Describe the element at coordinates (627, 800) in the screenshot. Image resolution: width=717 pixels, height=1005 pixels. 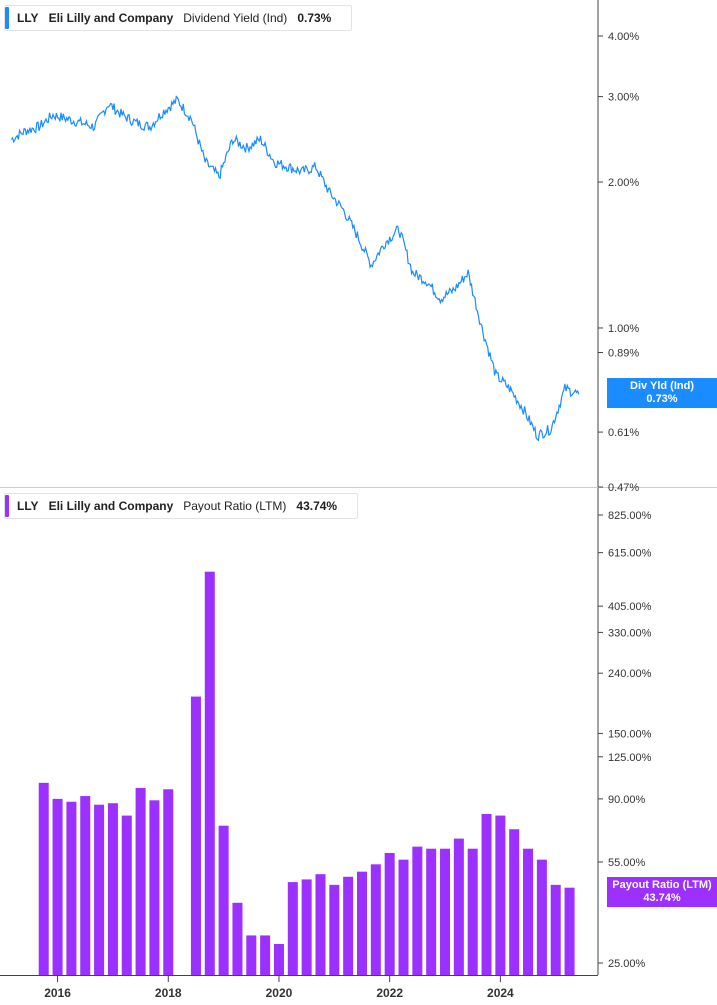
I see `bottom-y-tick-label: 90.00%` at that location.